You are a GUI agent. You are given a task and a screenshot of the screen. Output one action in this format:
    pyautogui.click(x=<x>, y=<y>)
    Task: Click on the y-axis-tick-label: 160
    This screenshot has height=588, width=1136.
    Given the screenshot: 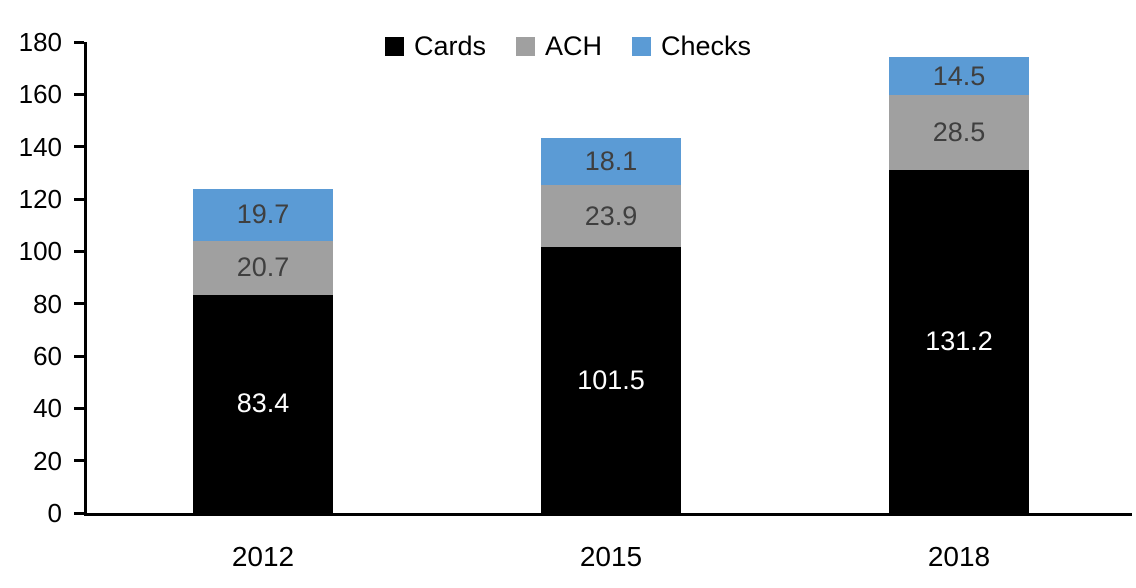 What is the action you would take?
    pyautogui.click(x=40, y=94)
    